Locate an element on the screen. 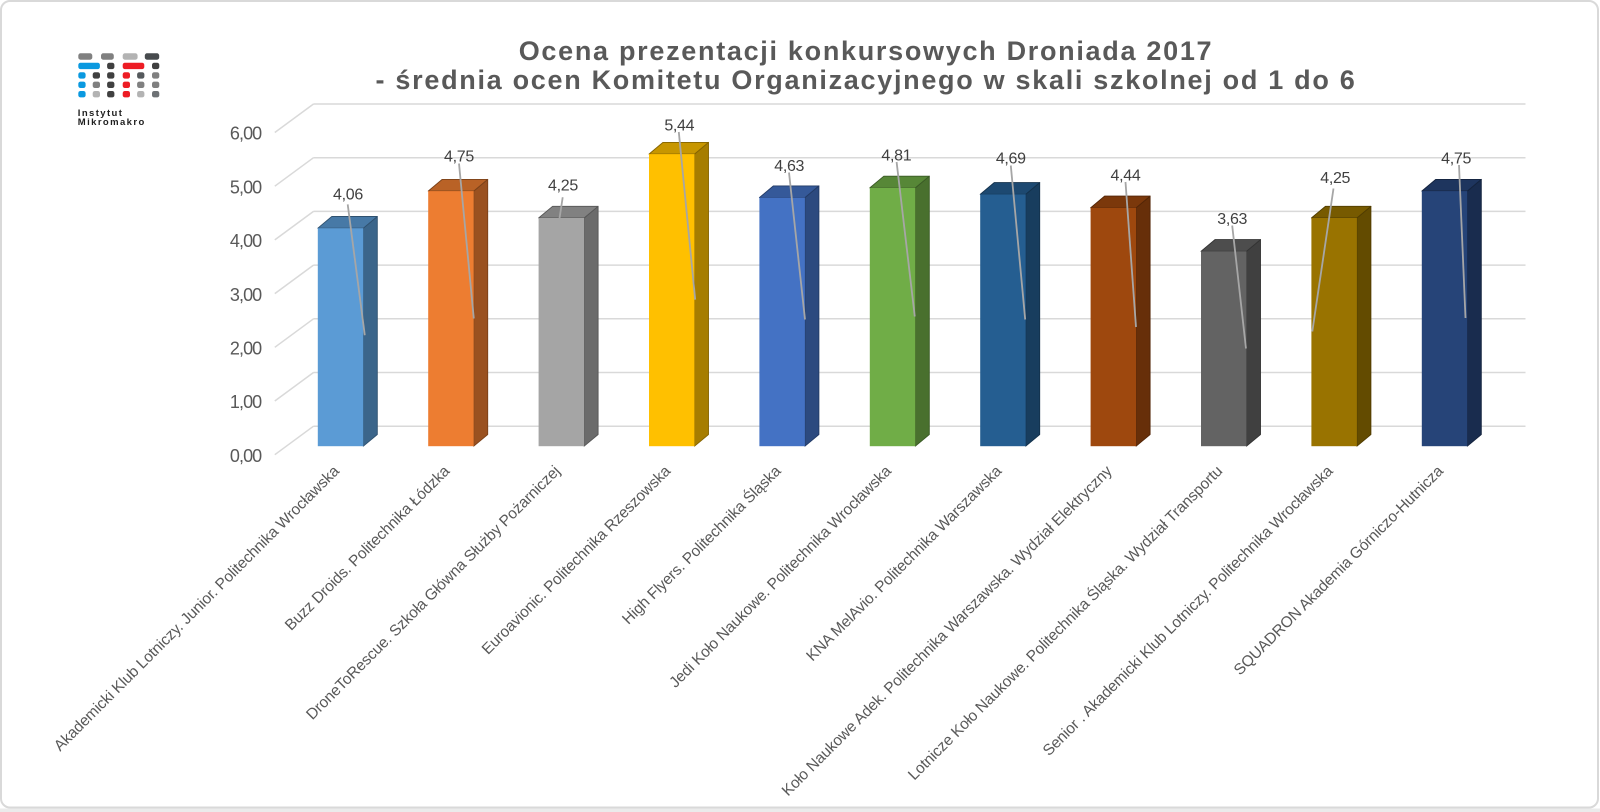 This screenshot has width=1600, height=812. svg-text: 4,69 is located at coordinates (1011, 159).